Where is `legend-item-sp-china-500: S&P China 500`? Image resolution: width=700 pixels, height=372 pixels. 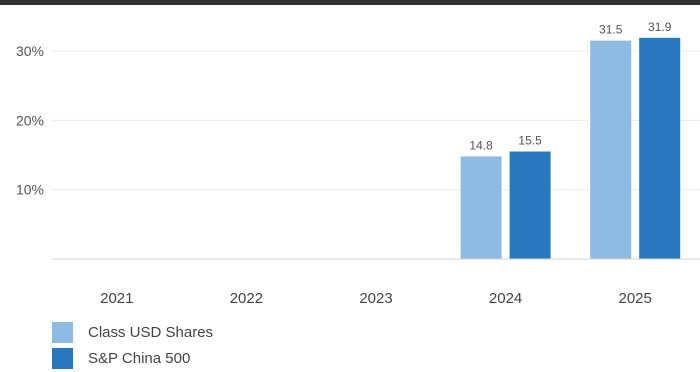 legend-item-sp-china-500: S&P China 500 is located at coordinates (132, 358).